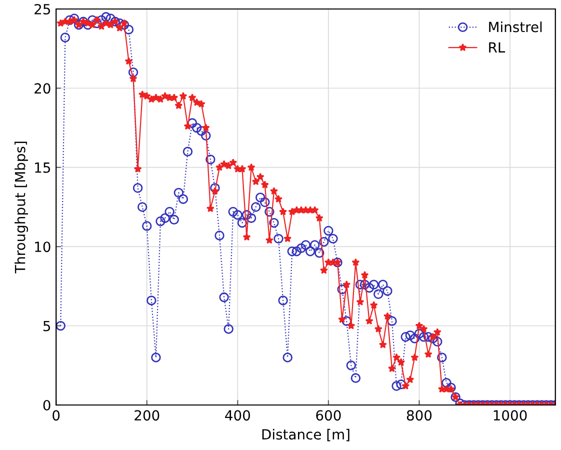 This screenshot has height=450, width=561. Describe the element at coordinates (497, 47) in the screenshot. I see `legend-label: RL` at that location.